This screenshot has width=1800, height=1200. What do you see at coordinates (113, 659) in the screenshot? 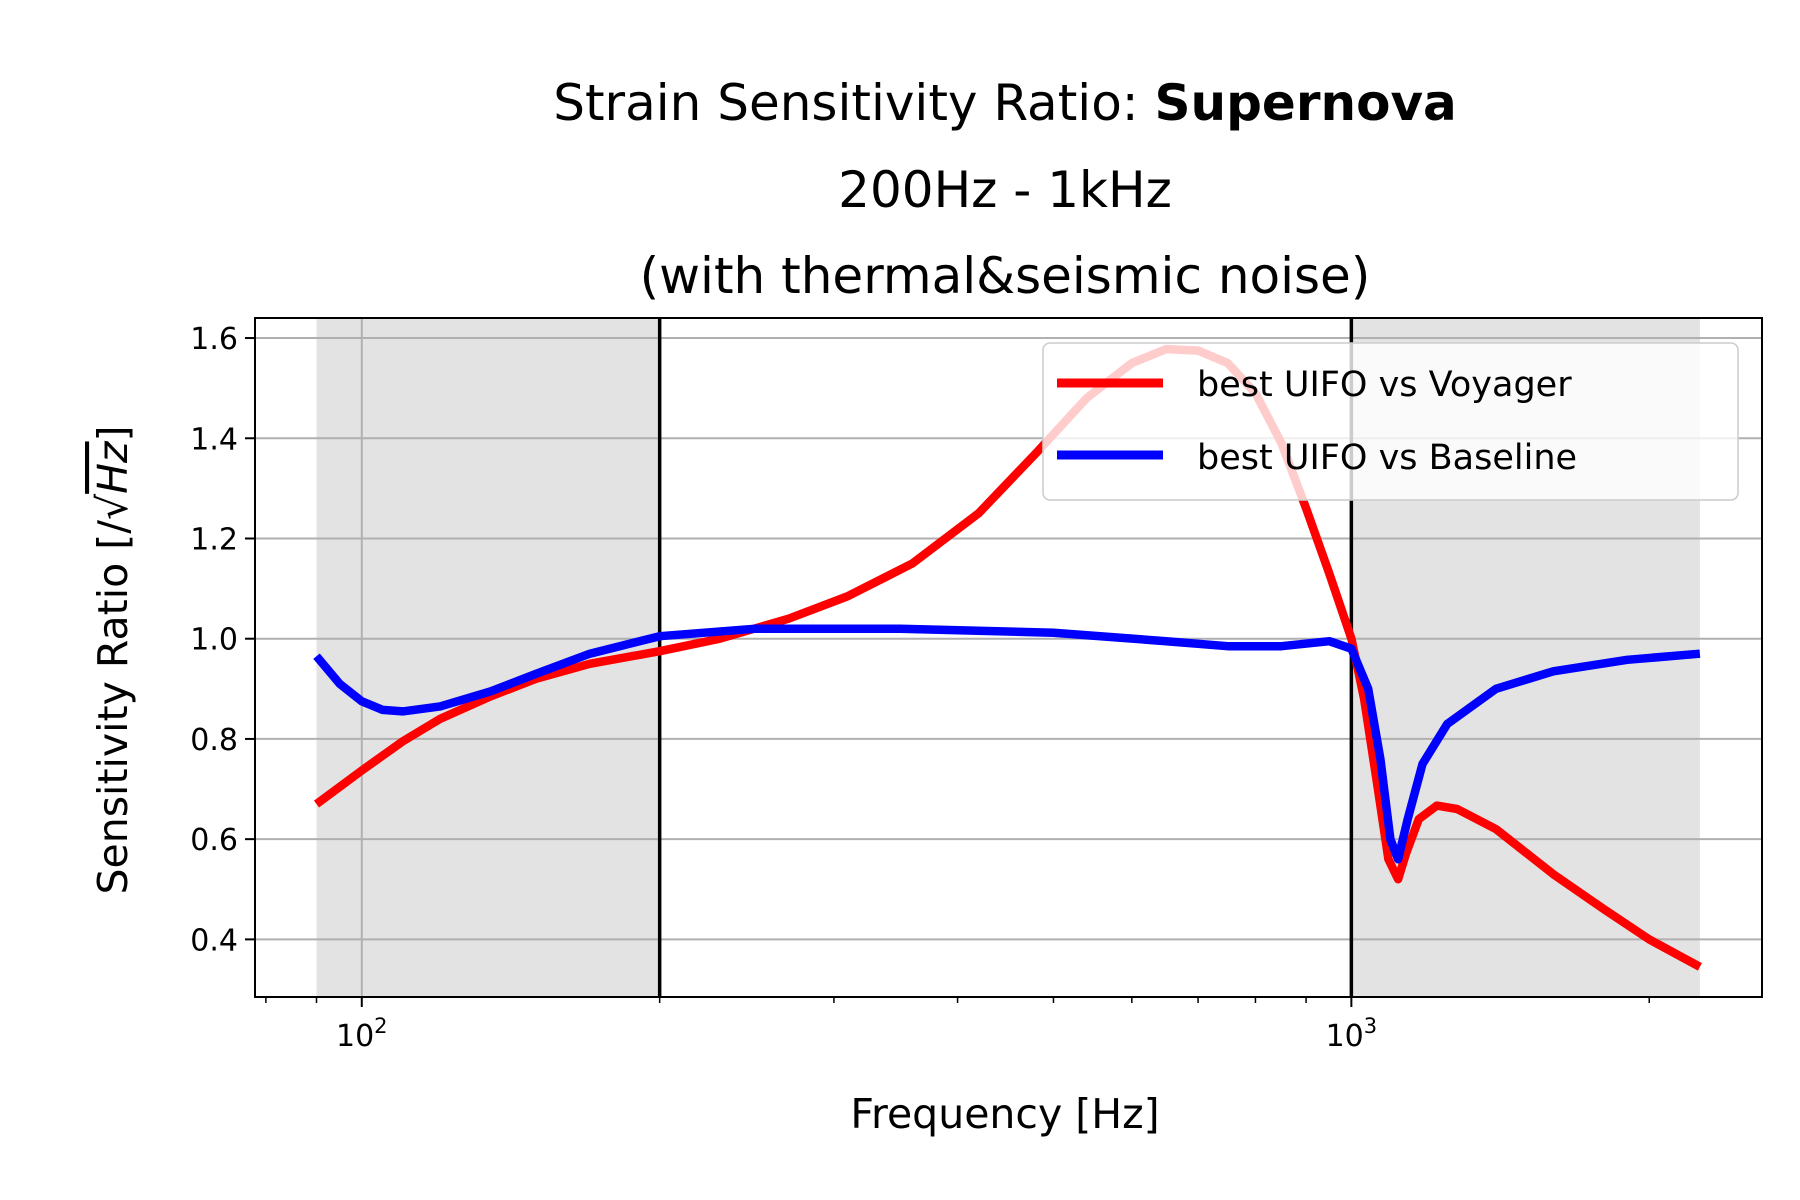
I see `y-axis-label: Sensitivity Ratio [/√Hz]` at bounding box center [113, 659].